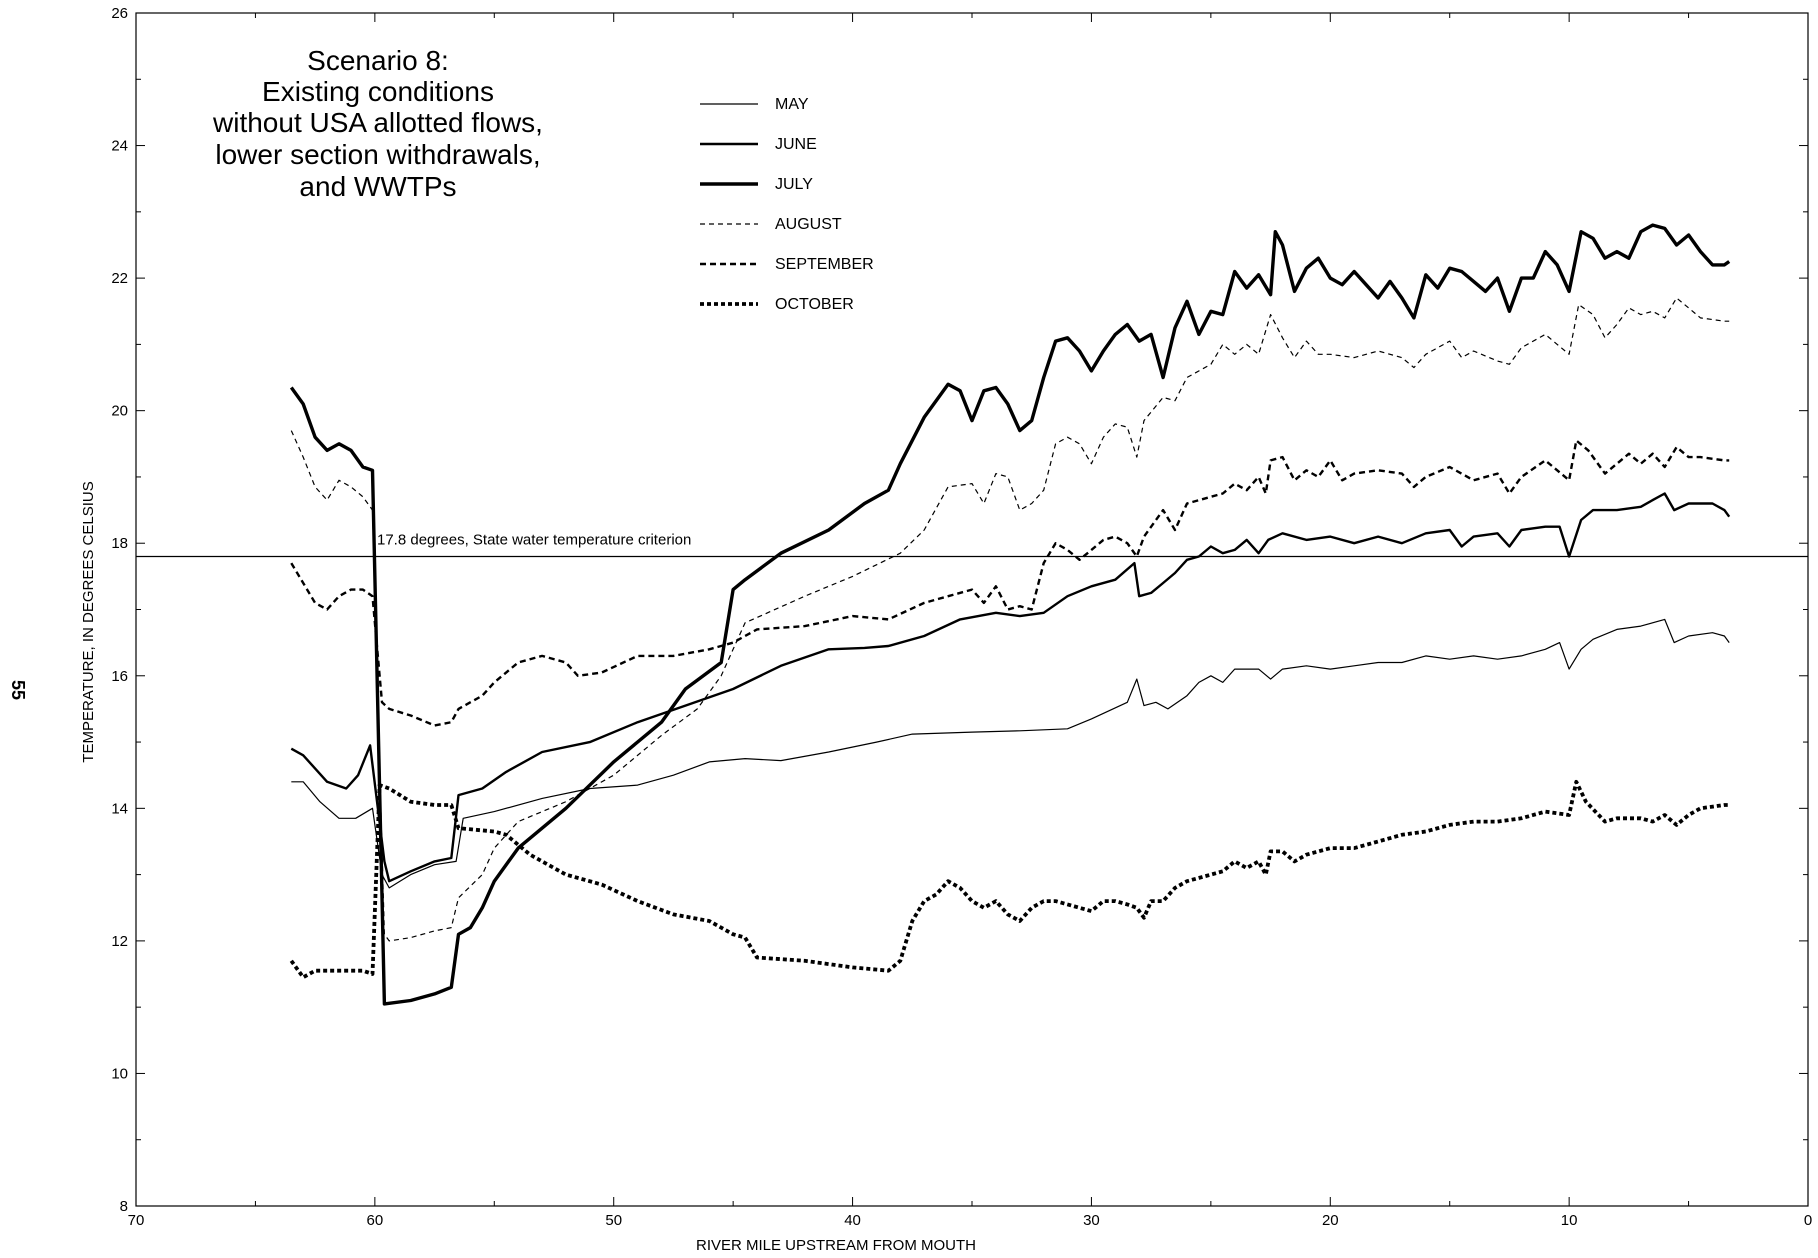 The image size is (1818, 1258). I want to click on y-axis-title: TEMPERATURE, IN DEGREES CELSIUS, so click(88, 621).